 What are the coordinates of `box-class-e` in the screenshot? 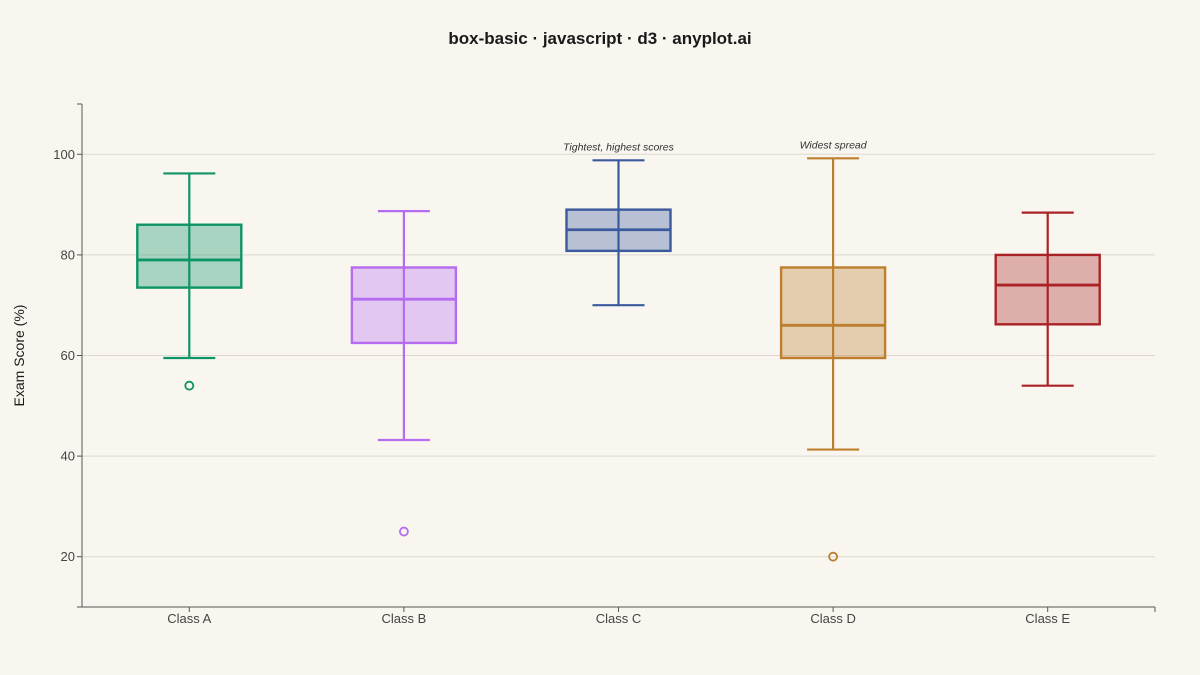 It's located at (1047, 299).